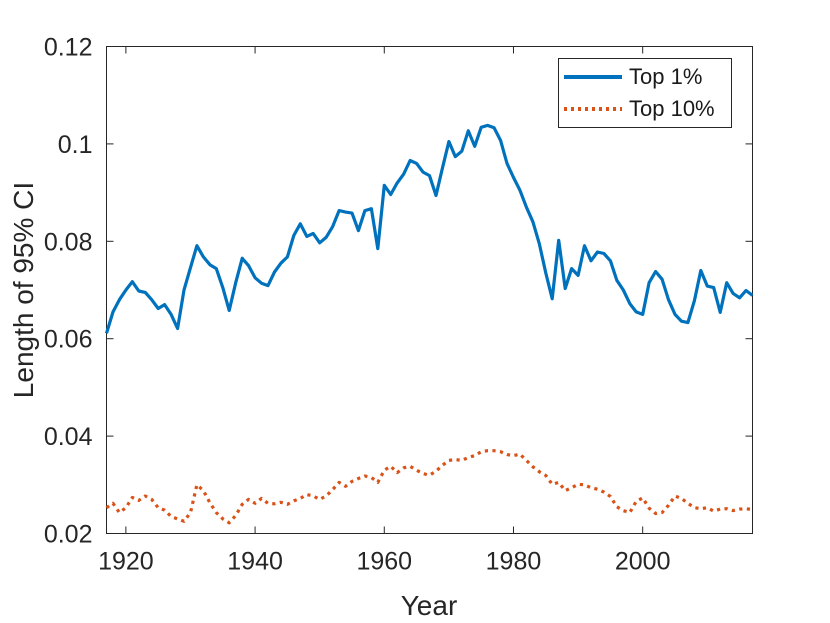 This screenshot has width=830, height=623. Describe the element at coordinates (75, 145) in the screenshot. I see `y-tick-label: 0.1` at that location.